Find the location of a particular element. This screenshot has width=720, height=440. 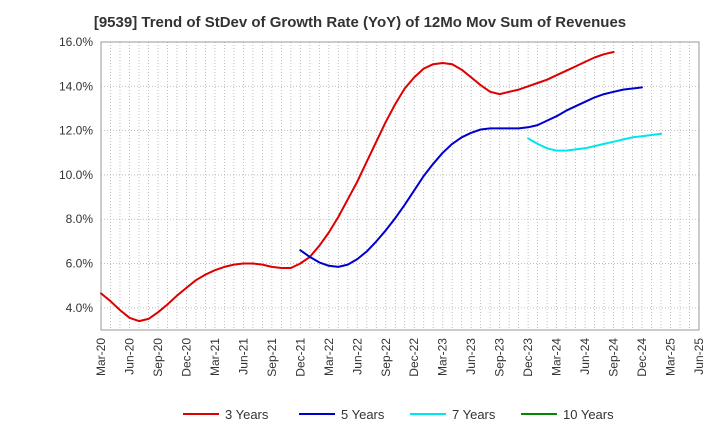

x-tick-label: Sep-20 is located at coordinates (158, 357).